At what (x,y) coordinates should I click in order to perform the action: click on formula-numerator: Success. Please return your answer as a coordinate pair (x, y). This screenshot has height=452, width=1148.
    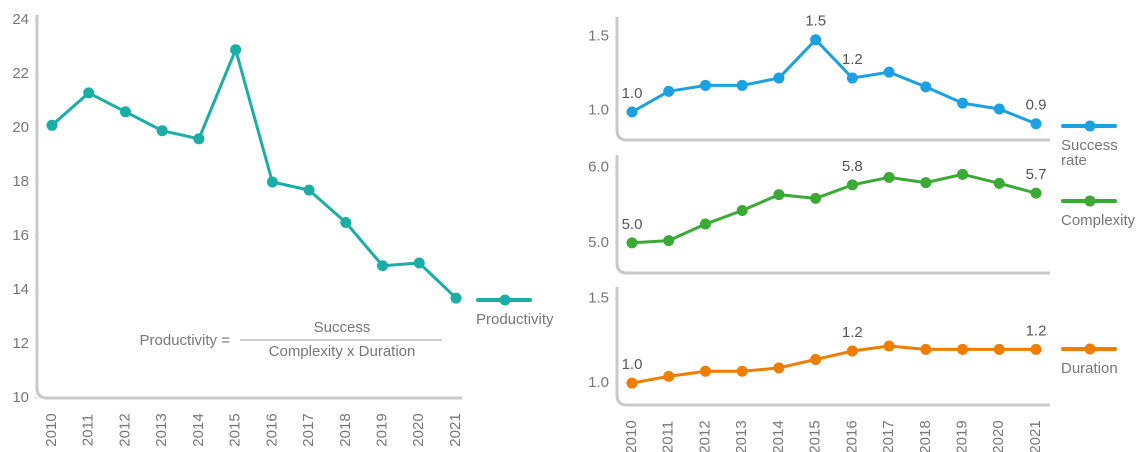
    Looking at the image, I should click on (342, 327).